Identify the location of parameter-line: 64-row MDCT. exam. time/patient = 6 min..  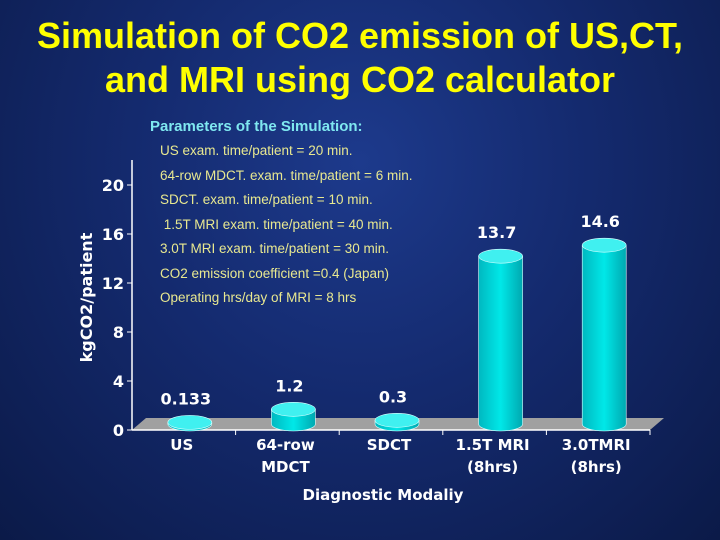
(286, 175).